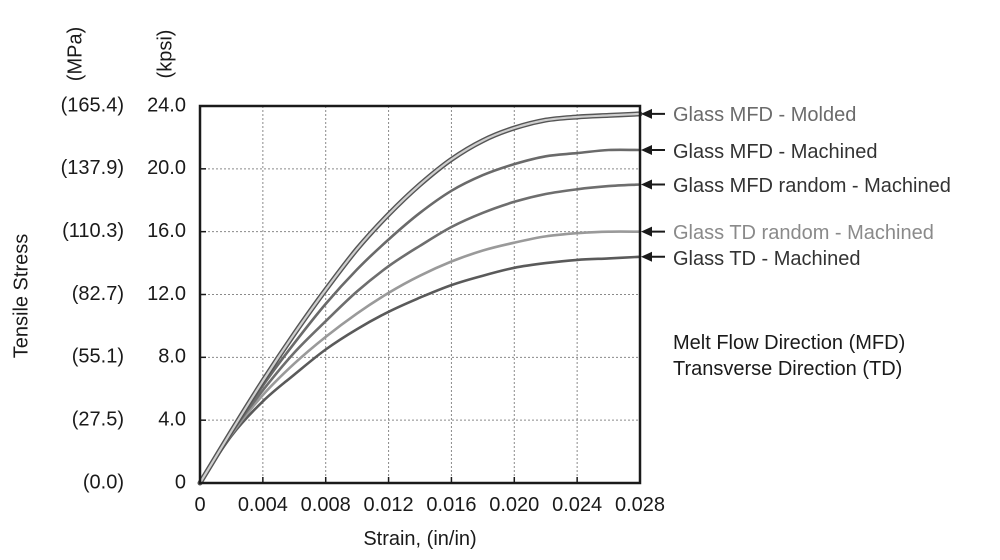  What do you see at coordinates (166, 294) in the screenshot?
I see `y-tick-label-kpsi: 12.0` at bounding box center [166, 294].